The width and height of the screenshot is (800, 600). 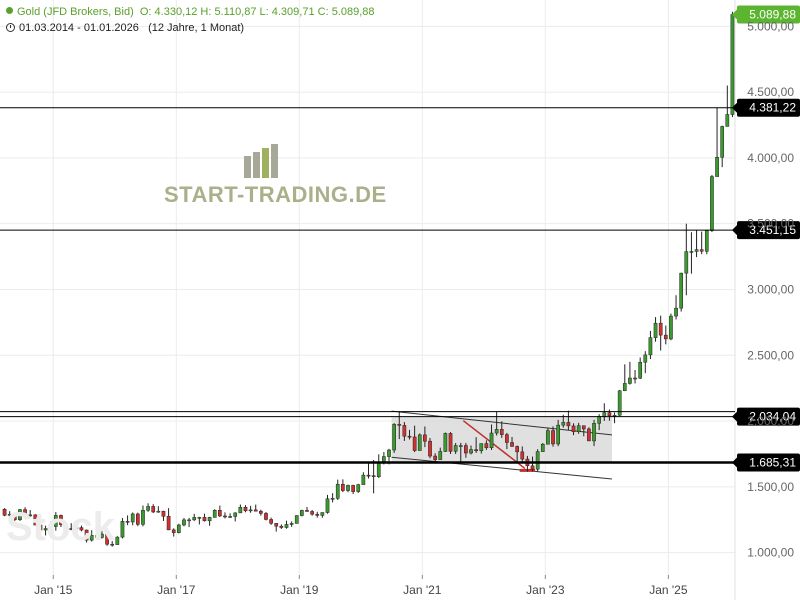 What do you see at coordinates (299, 590) in the screenshot?
I see `x-tick-label: Jan '19` at bounding box center [299, 590].